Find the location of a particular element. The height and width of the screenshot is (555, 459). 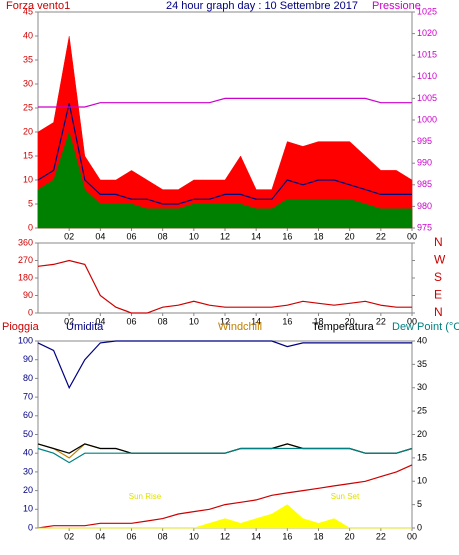

y2-tick-label: 1025 is located at coordinates (427, 11).